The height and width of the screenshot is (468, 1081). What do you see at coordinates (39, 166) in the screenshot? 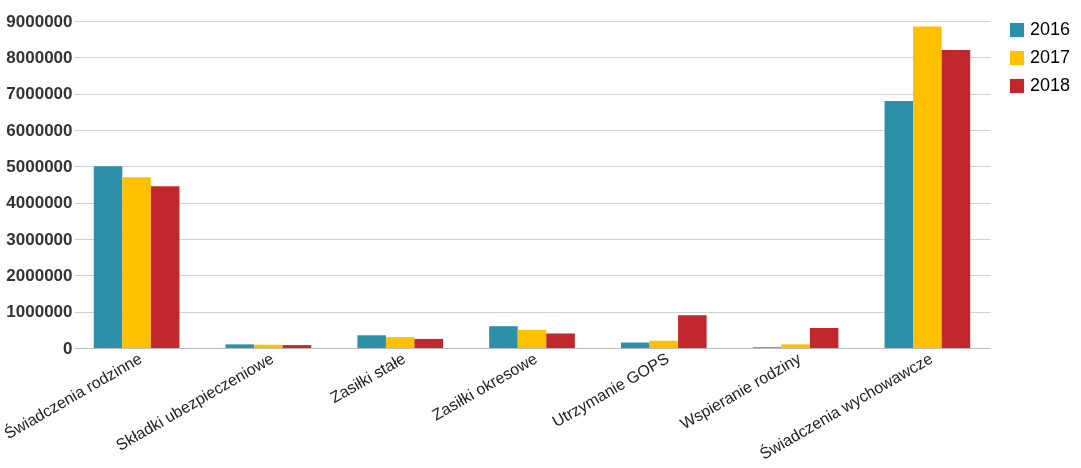
I see `y-tick-label: 5000000` at bounding box center [39, 166].